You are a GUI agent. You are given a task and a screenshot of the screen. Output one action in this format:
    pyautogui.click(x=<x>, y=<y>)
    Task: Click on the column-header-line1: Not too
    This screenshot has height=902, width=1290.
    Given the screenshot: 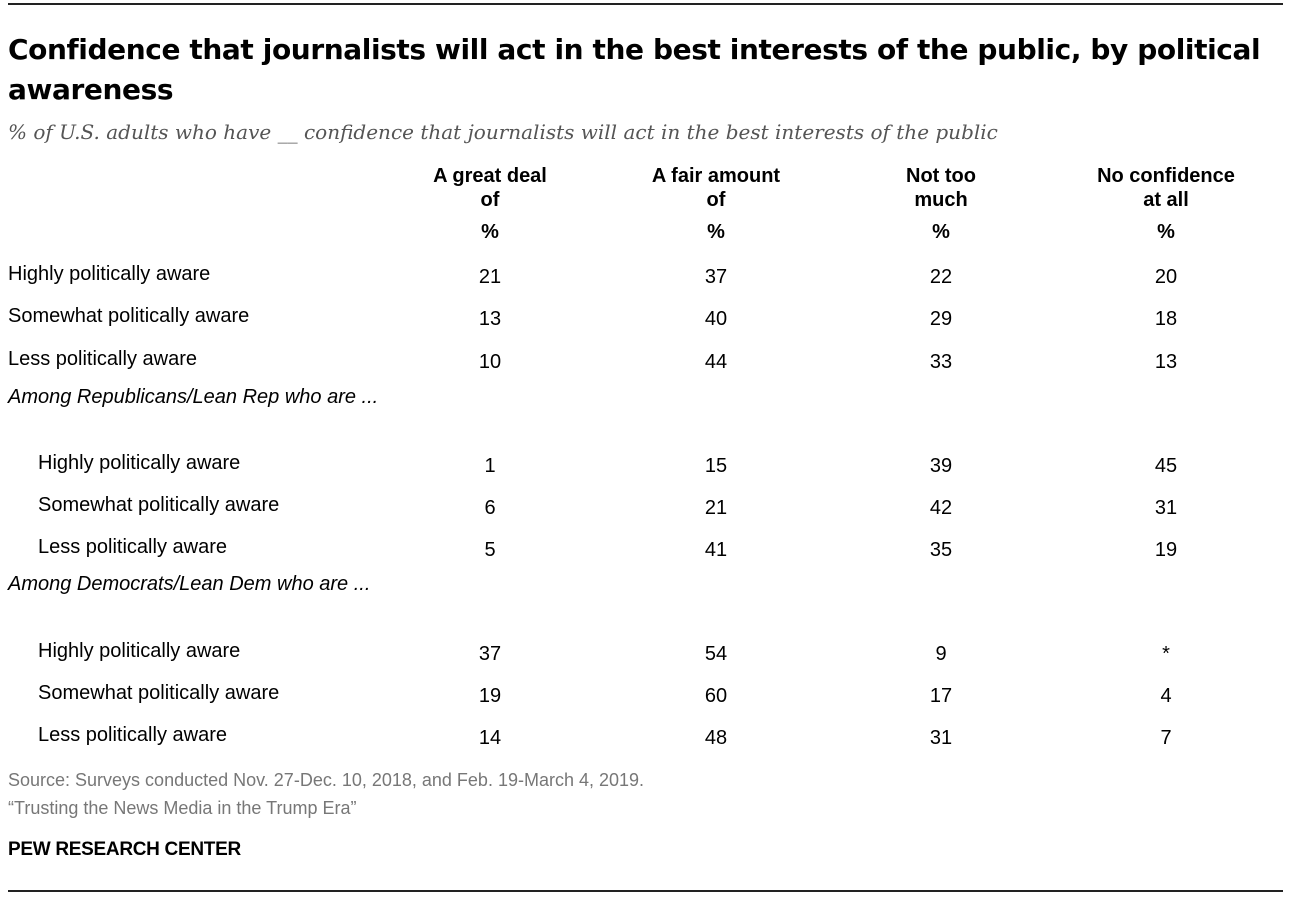 What is the action you would take?
    pyautogui.click(x=941, y=176)
    